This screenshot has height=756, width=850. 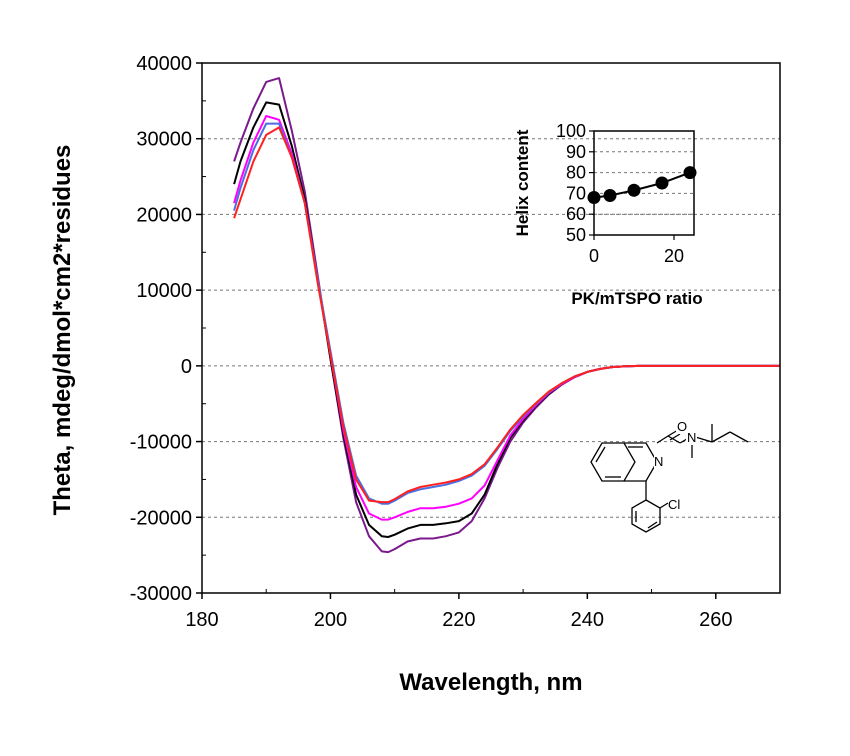 What do you see at coordinates (658, 461) in the screenshot?
I see `ring-nitrogen-label: N` at bounding box center [658, 461].